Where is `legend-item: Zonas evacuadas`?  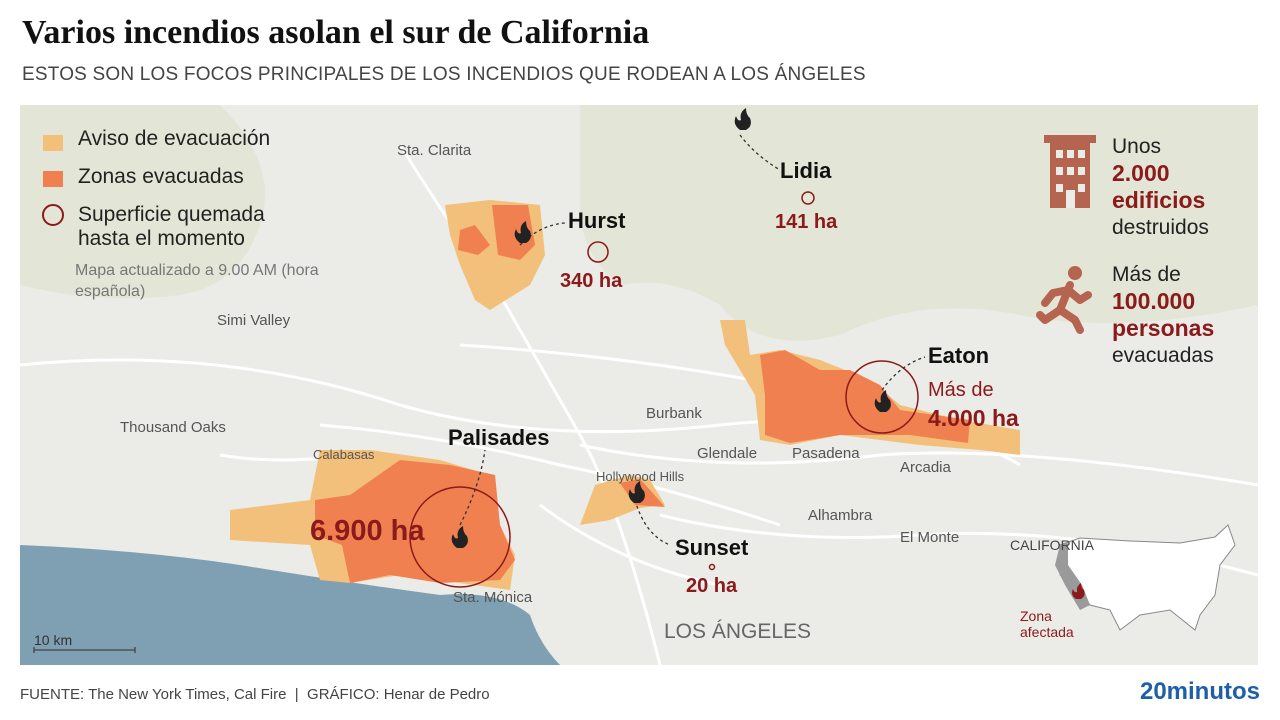
legend-item: Zonas evacuadas is located at coordinates (161, 176).